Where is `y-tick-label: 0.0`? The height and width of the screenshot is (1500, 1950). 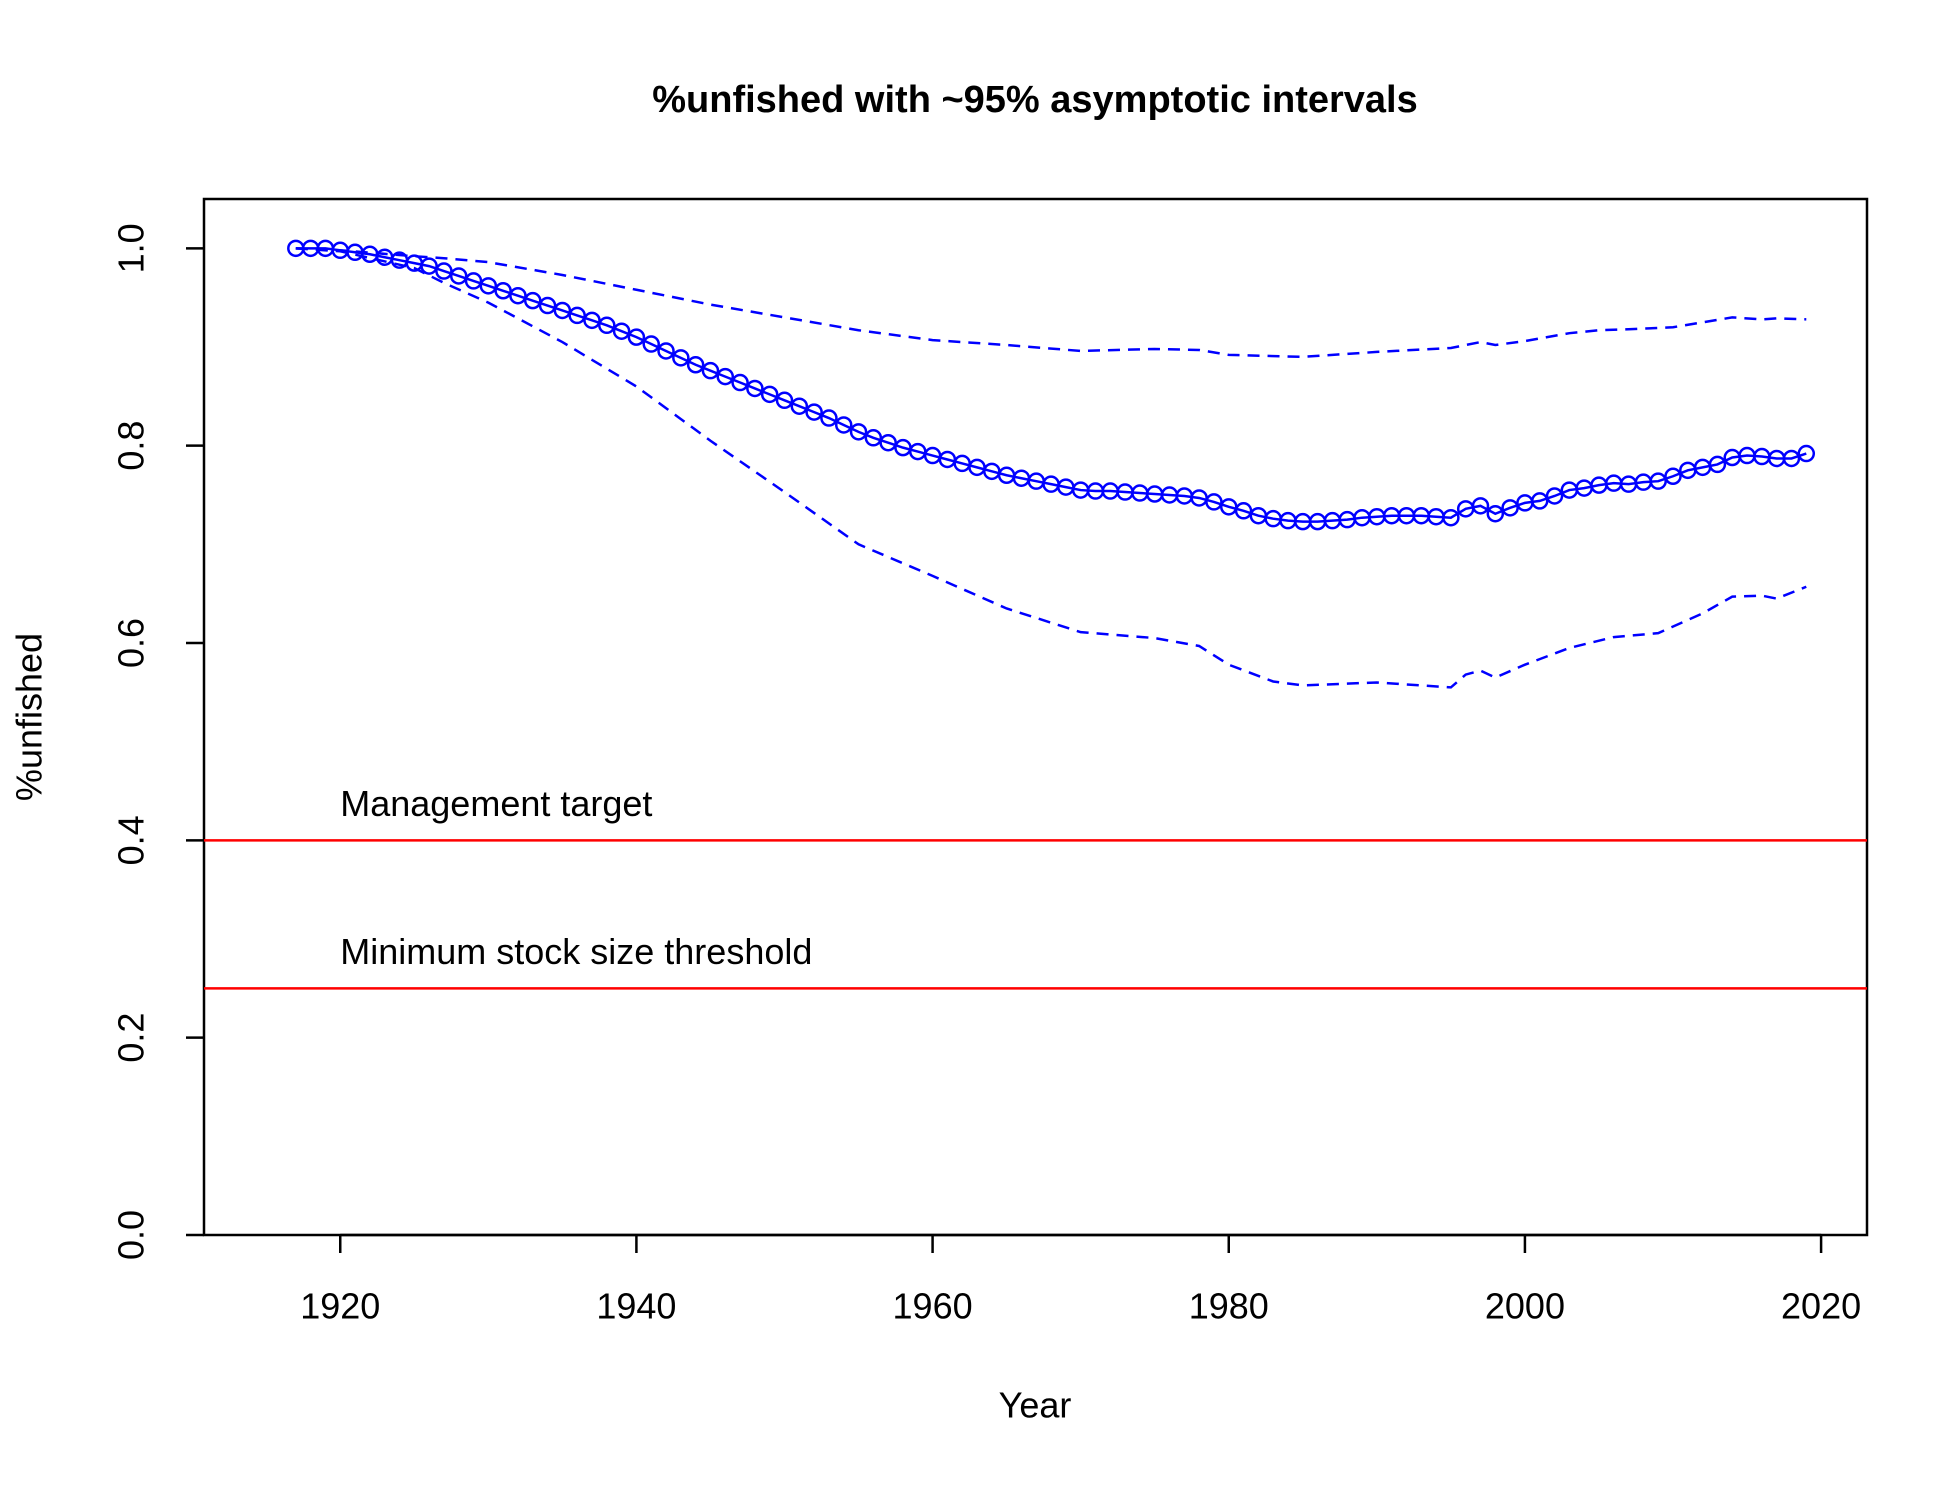
y-tick-label: 0.0 is located at coordinates (131, 1235).